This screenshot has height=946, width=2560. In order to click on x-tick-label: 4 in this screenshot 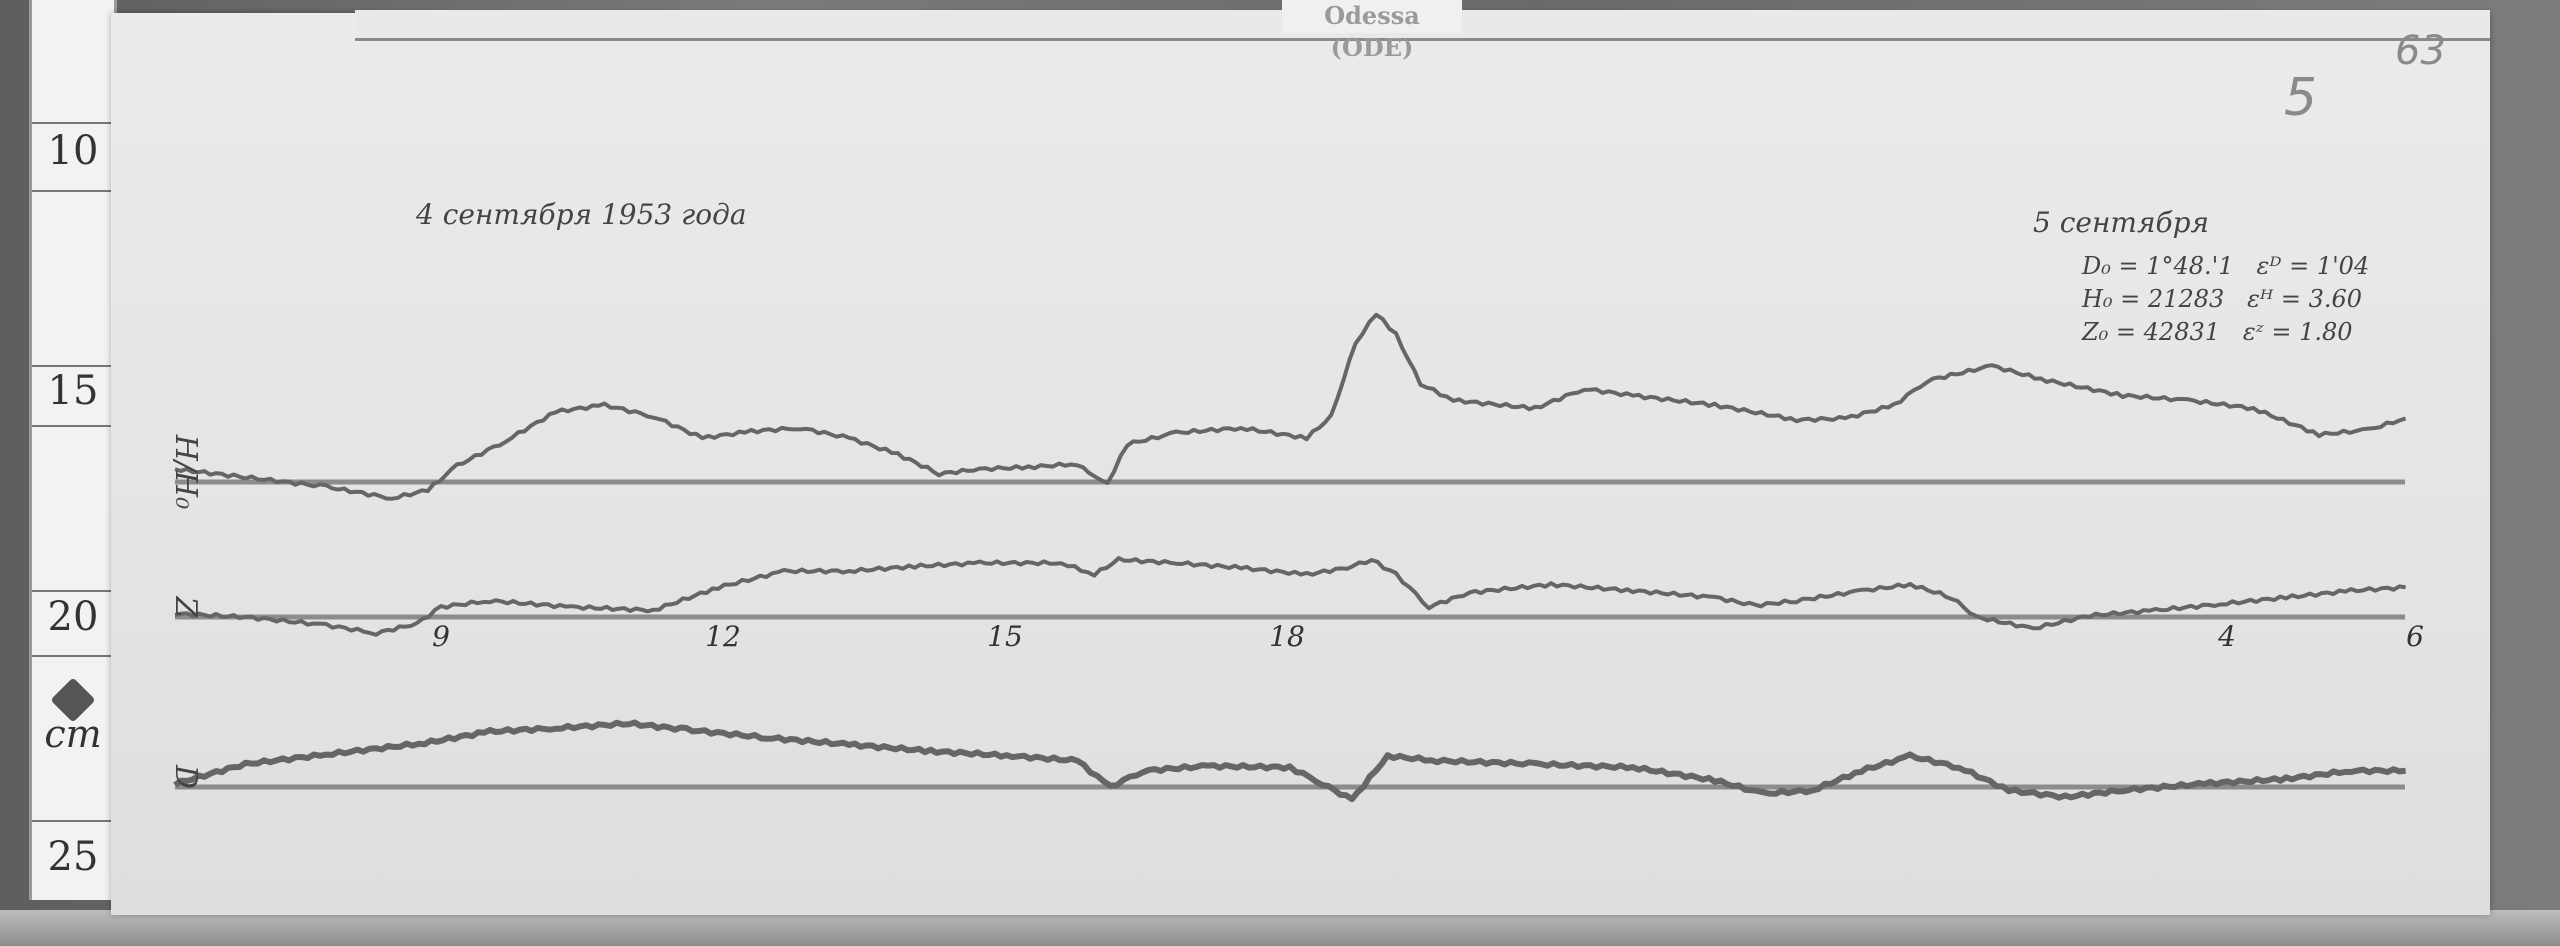, I will do `click(2226, 636)`.